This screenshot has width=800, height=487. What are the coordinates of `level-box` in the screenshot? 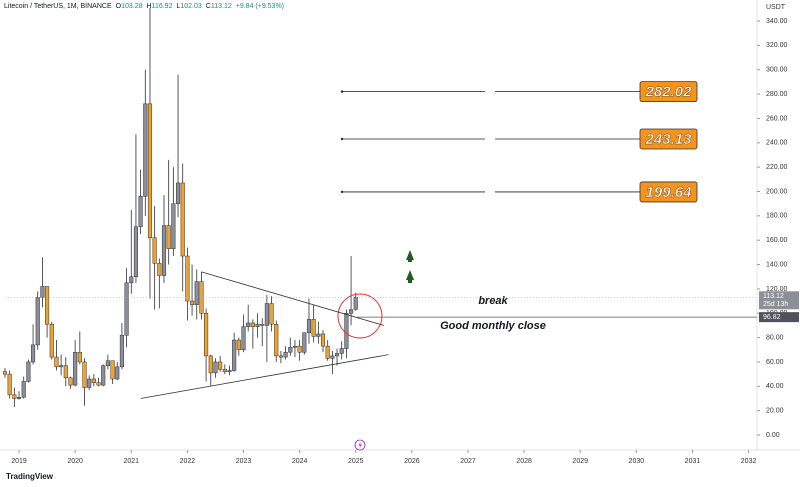 It's located at (668, 92).